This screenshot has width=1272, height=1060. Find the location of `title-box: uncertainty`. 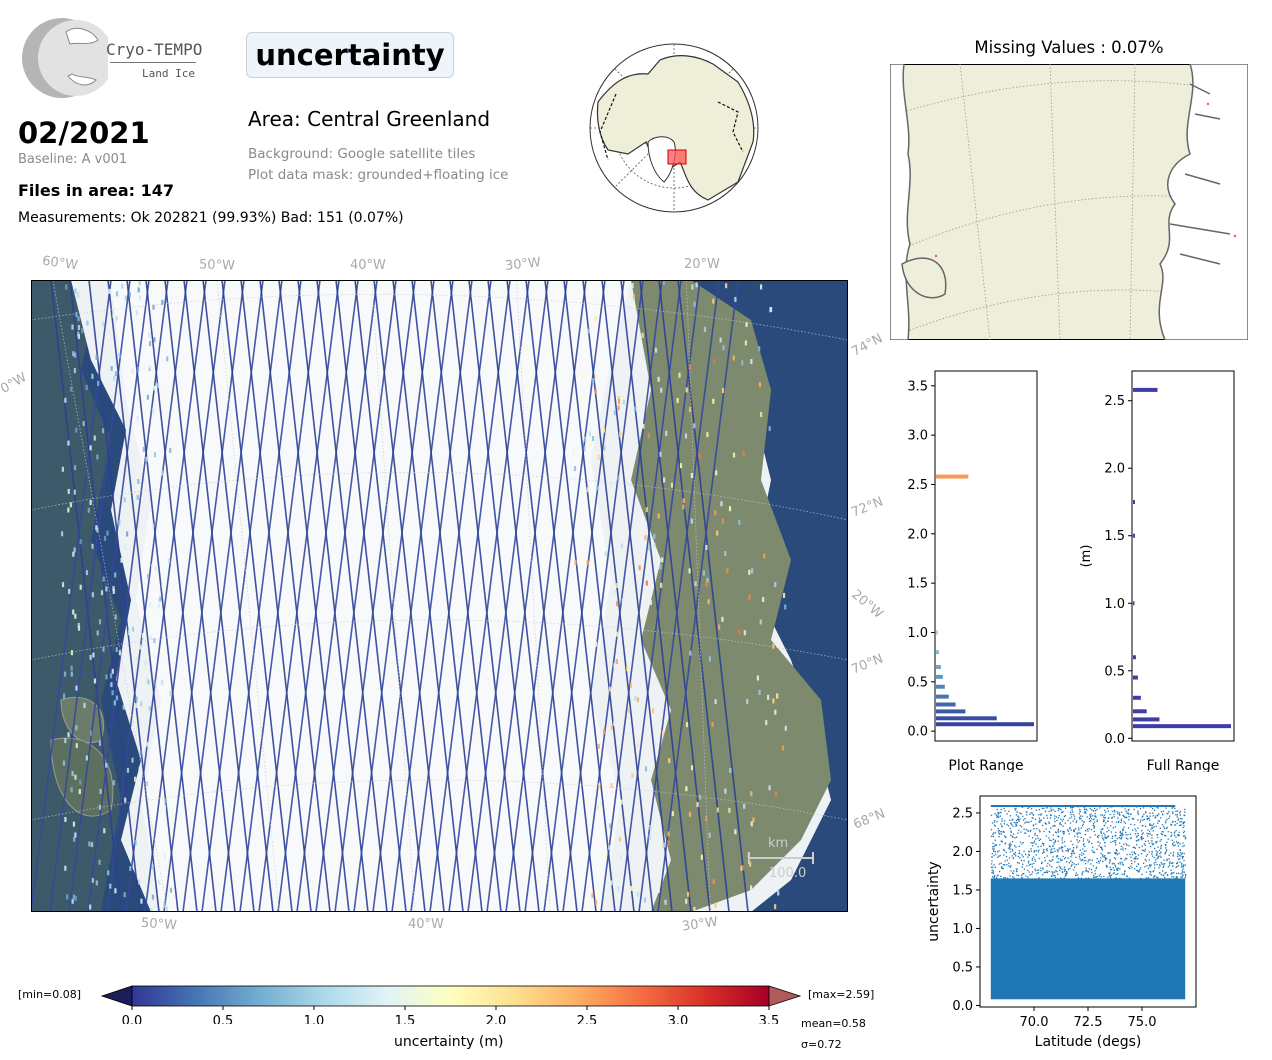

title-box: uncertainty is located at coordinates (350, 55).